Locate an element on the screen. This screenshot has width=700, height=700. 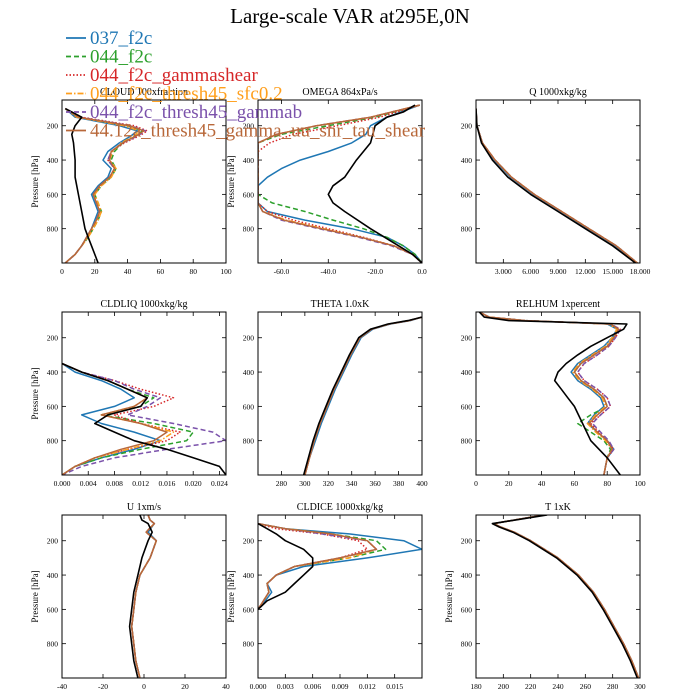
x-tick-label: 18.000 is located at coordinates (640, 271).